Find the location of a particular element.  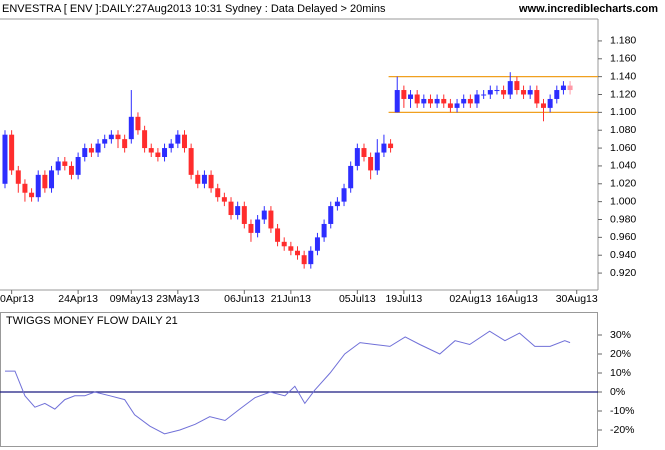

y-tick-label: 10% is located at coordinates (620, 373).